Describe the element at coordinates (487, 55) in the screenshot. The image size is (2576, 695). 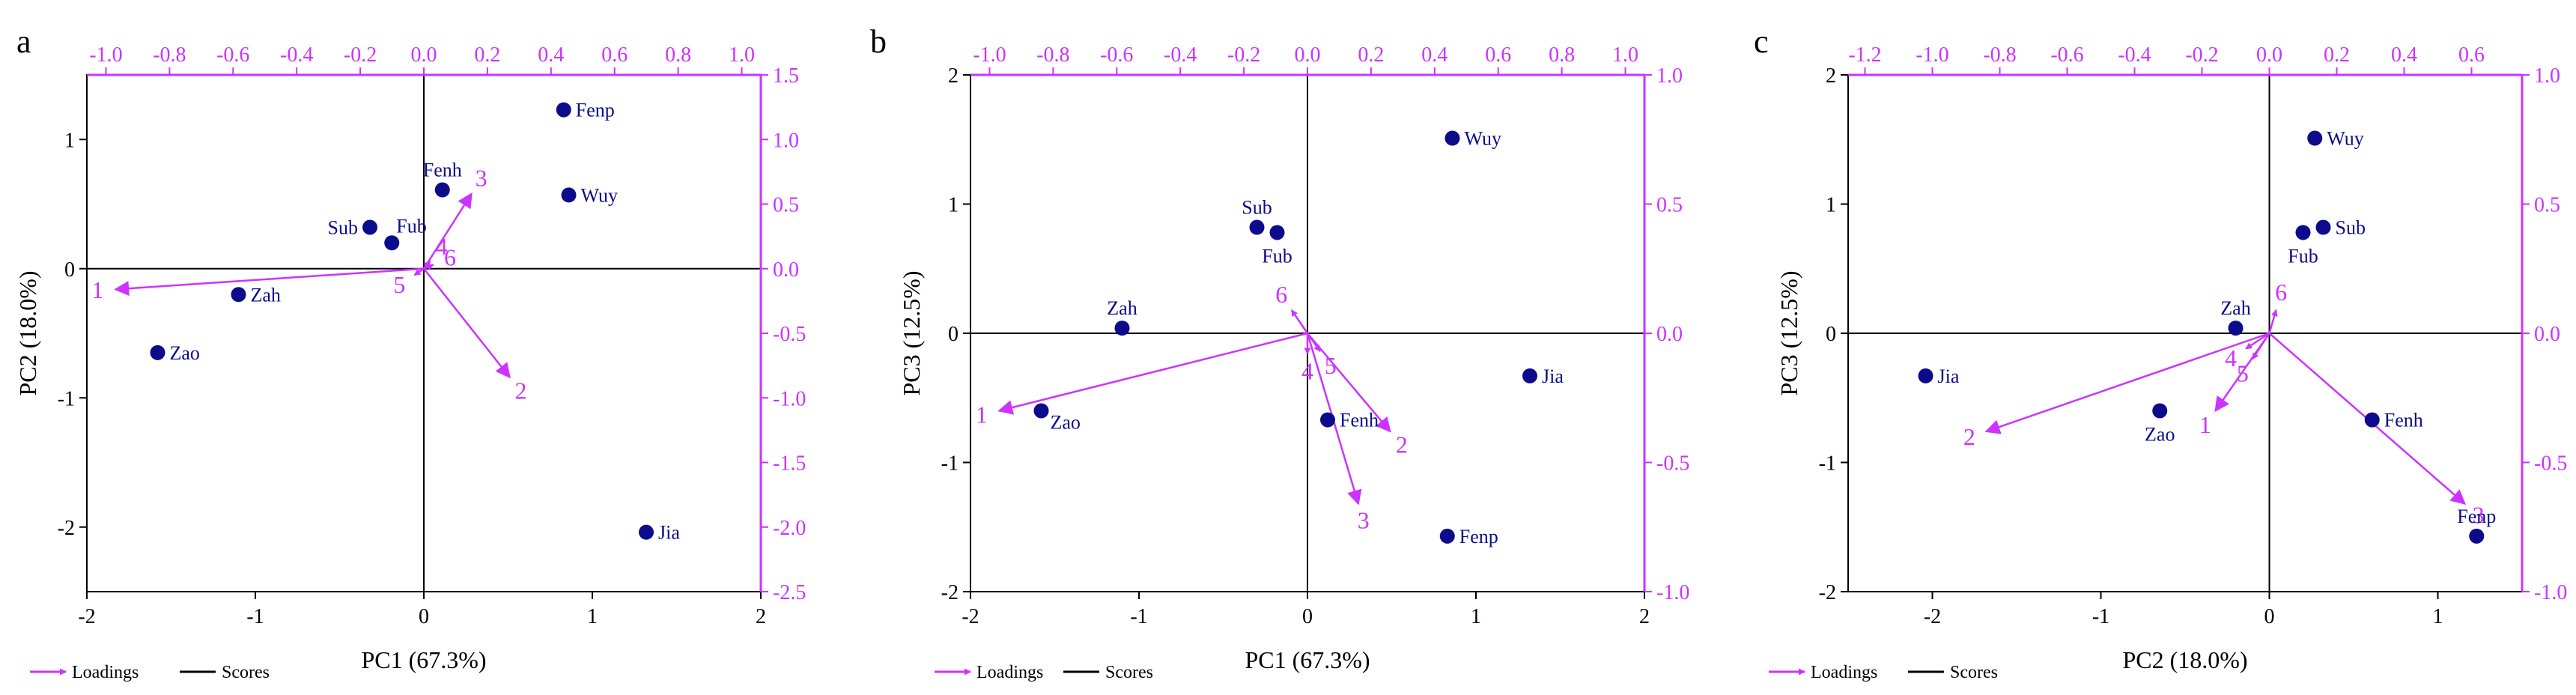
I see `top-tick-label: 0.2` at that location.